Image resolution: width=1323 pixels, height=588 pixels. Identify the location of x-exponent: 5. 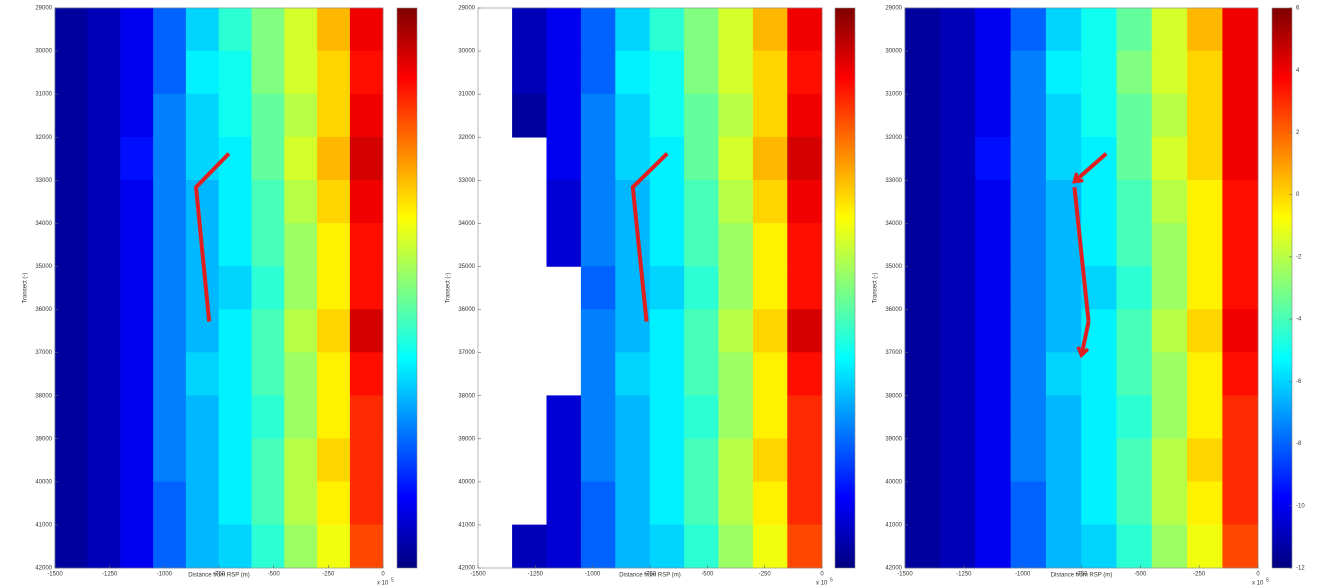
(831, 580).